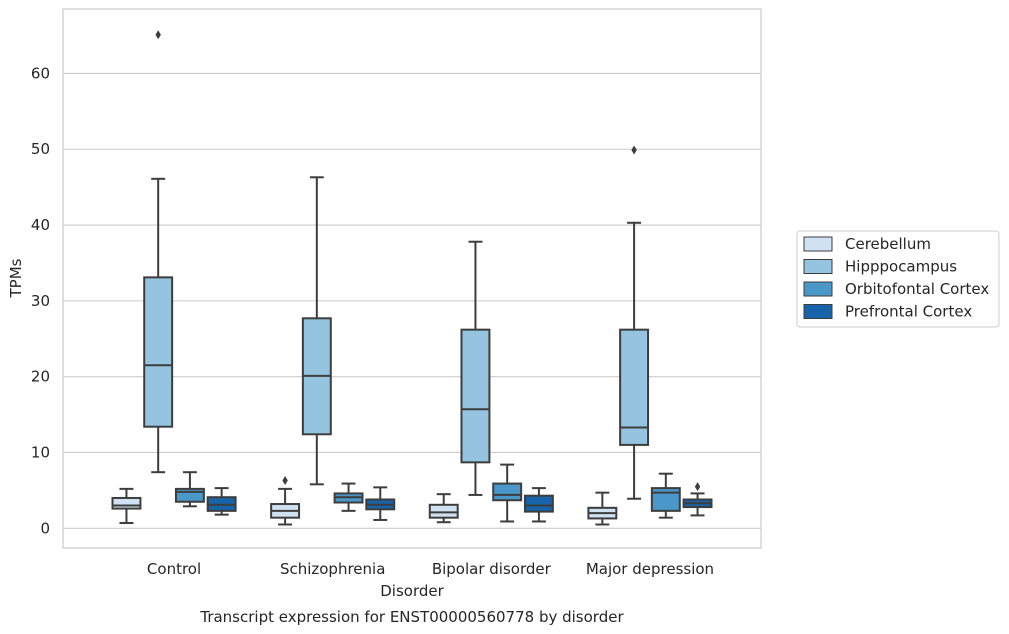 Image resolution: width=1009 pixels, height=634 pixels. What do you see at coordinates (908, 312) in the screenshot?
I see `legend-label: Prefrontal Cortex` at bounding box center [908, 312].